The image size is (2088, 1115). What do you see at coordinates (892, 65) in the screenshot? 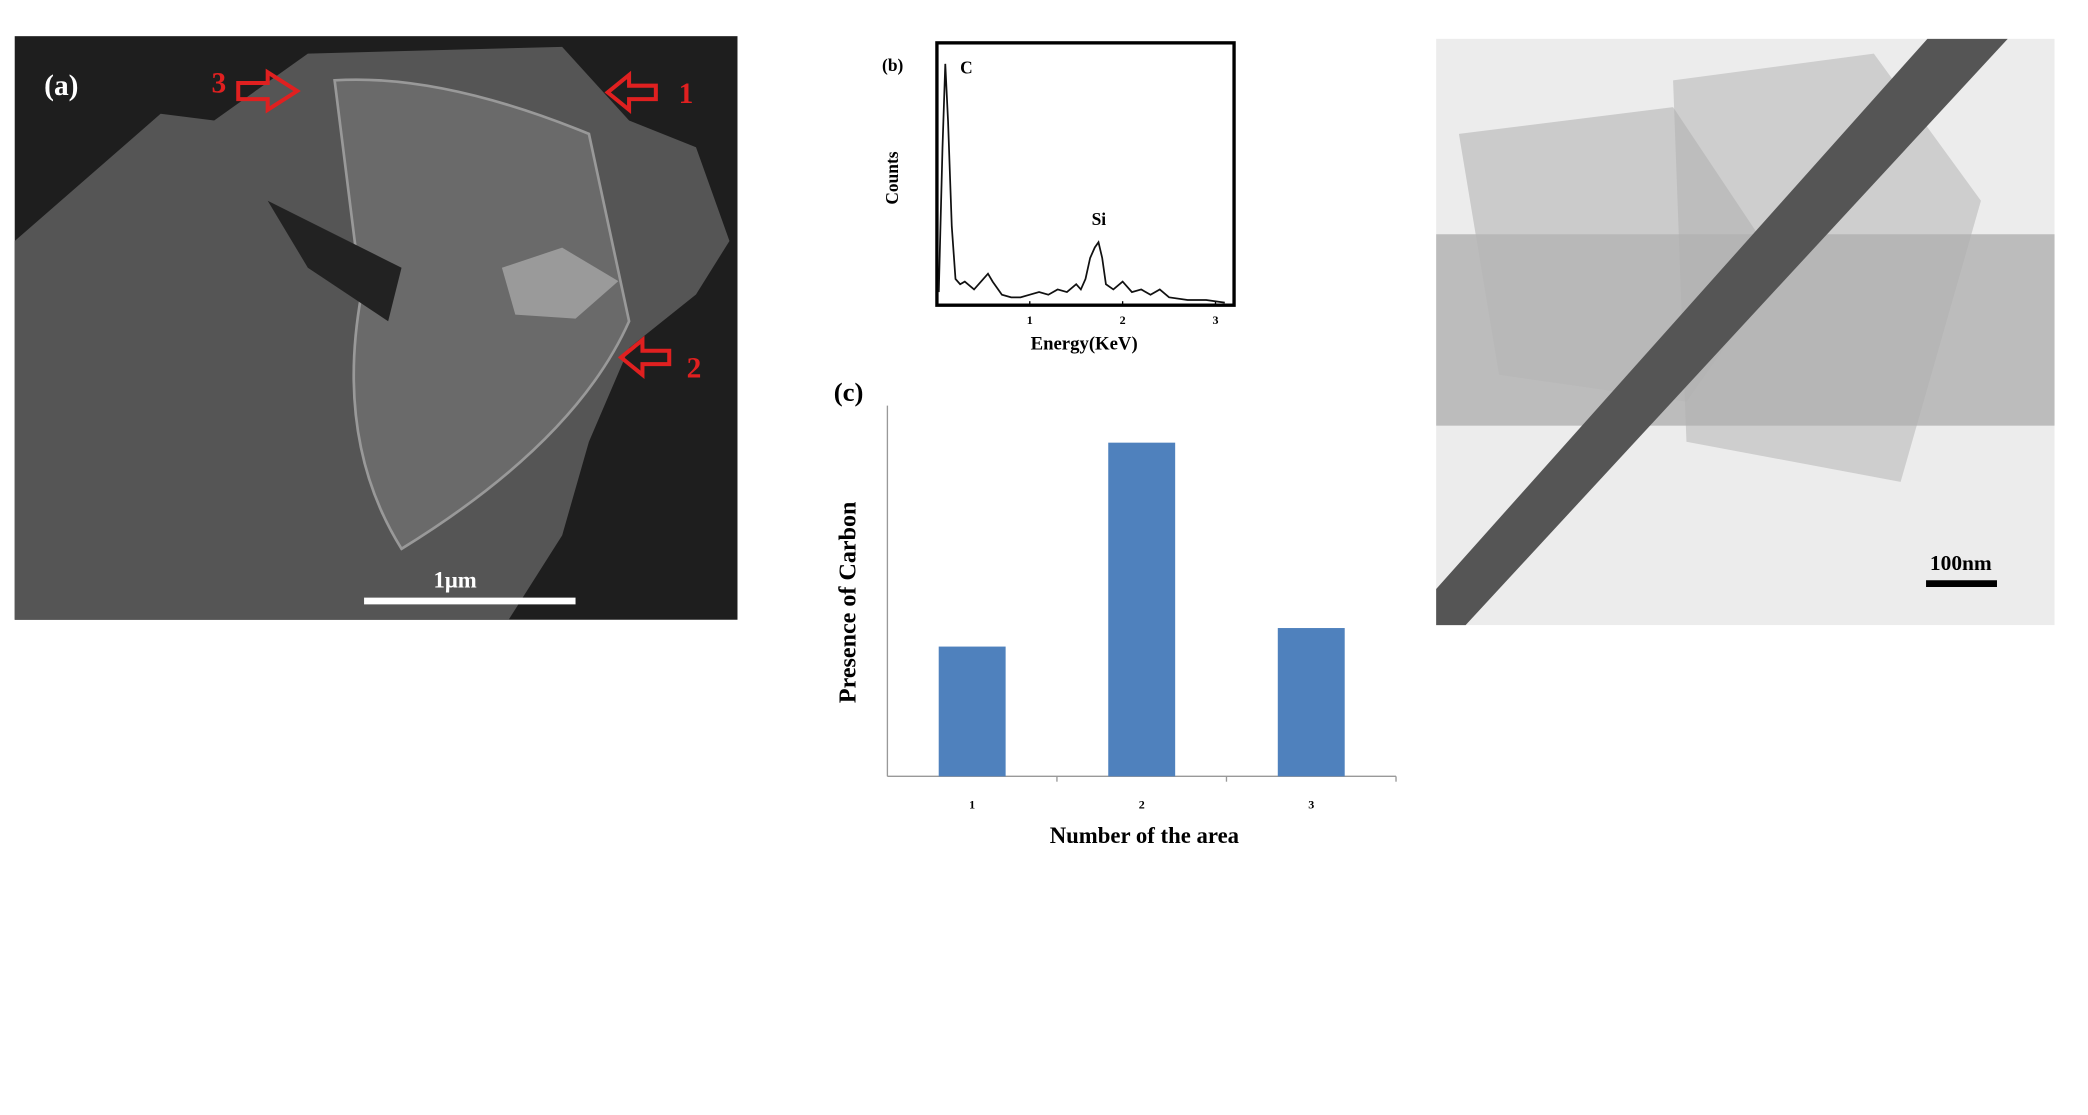
I see `panel-label: (b)` at bounding box center [892, 65].